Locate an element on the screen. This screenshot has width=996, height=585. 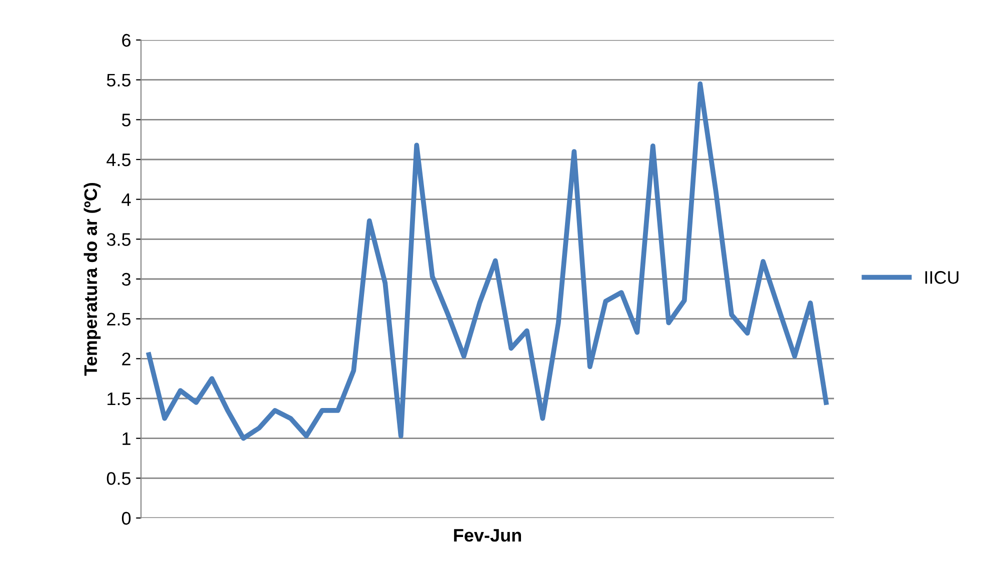
y-tick-label: 0.5 is located at coordinates (118, 478).